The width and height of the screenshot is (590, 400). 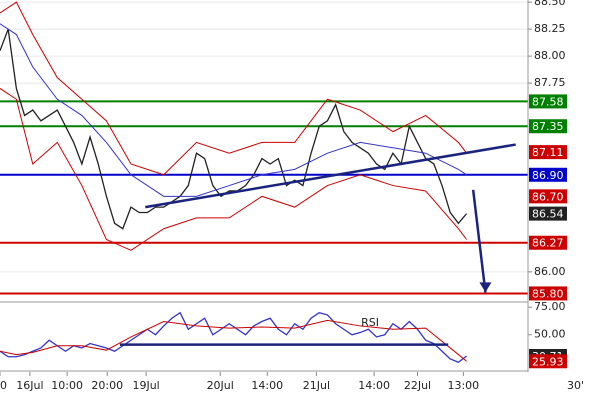 What do you see at coordinates (417, 385) in the screenshot?
I see `x-tick-label: 22Jul` at bounding box center [417, 385].